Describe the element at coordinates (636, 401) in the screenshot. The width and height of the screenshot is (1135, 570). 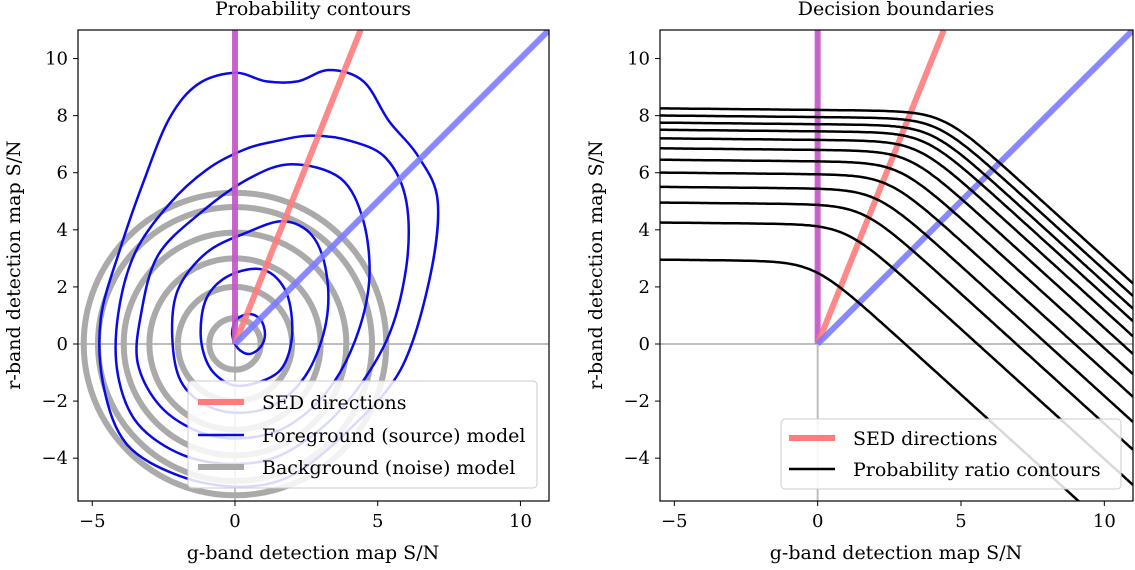
I see `right-y-tick-label: −2` at that location.